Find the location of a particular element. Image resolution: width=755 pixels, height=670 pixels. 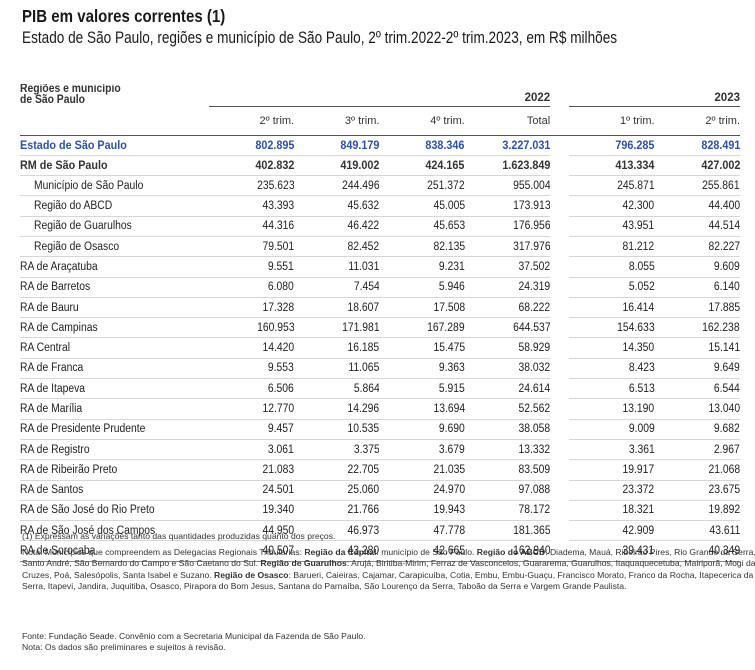

col-header: 3º trim. is located at coordinates (362, 120).